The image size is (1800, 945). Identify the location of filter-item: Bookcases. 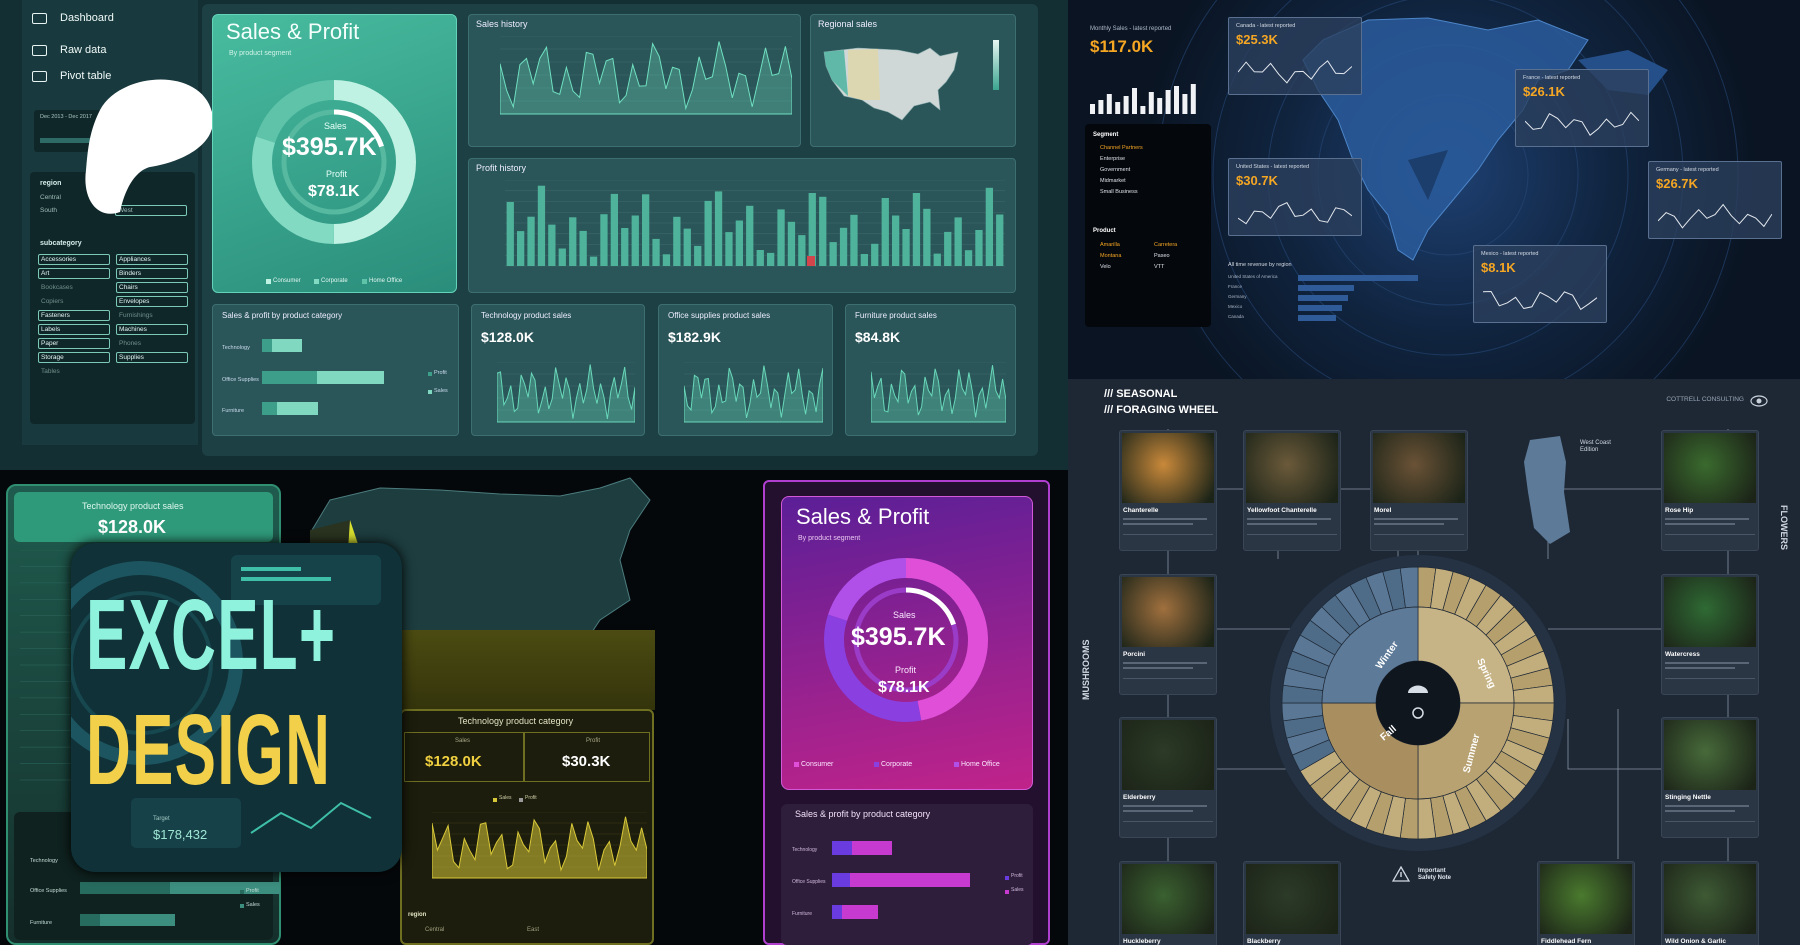
(57, 287).